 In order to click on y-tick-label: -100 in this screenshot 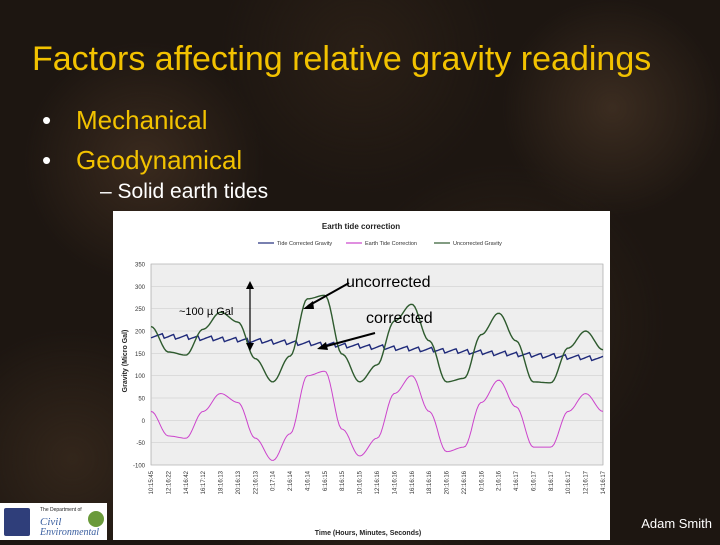, I will do `click(139, 467)`.